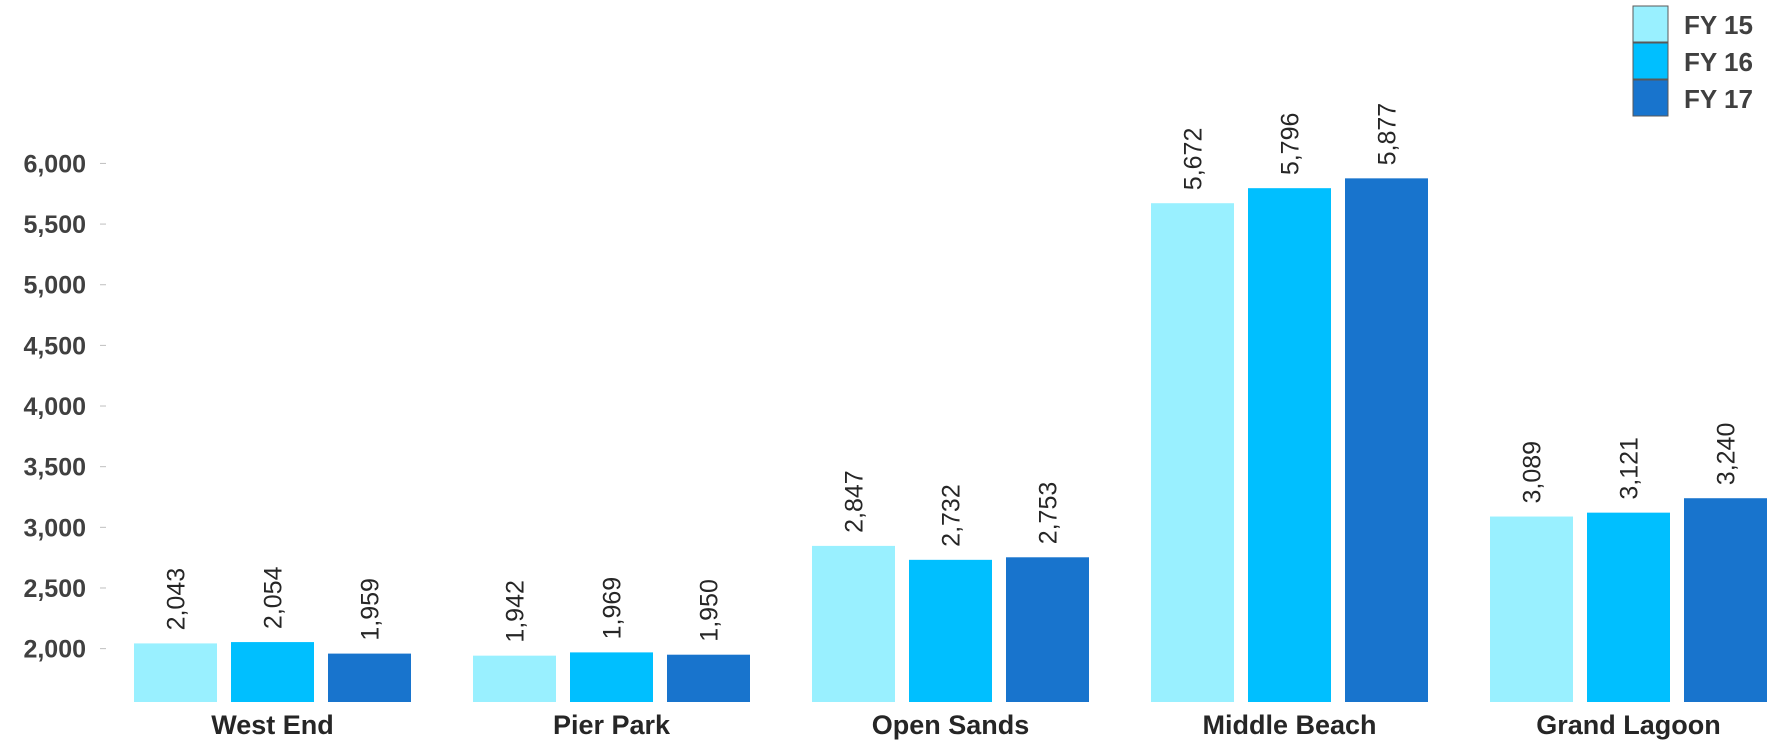  Describe the element at coordinates (371, 609) in the screenshot. I see `data-label: 1,959` at that location.